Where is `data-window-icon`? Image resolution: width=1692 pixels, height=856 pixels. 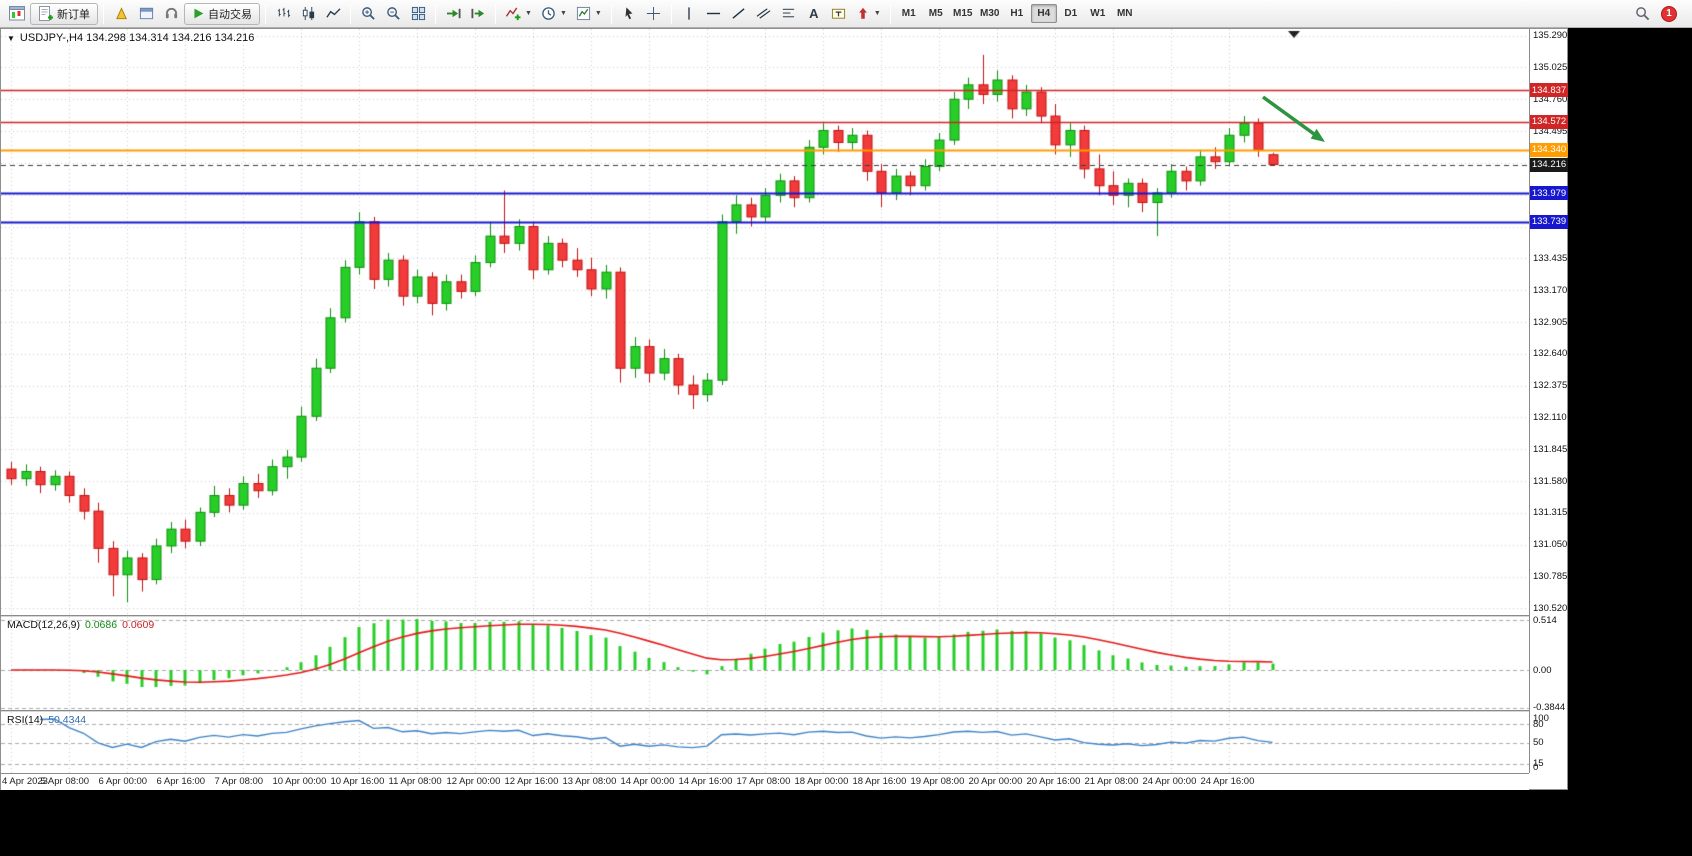 data-window-icon is located at coordinates (146, 13).